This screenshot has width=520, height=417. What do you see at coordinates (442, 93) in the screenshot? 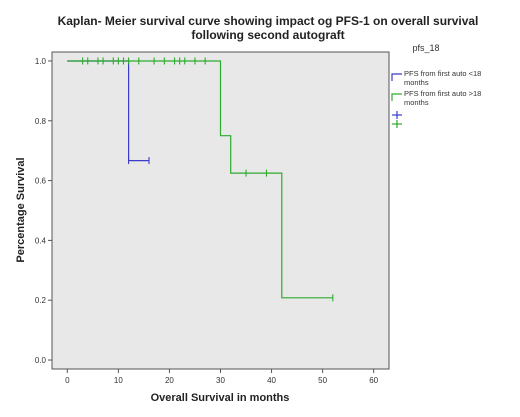
I see `legend-label-gt18-line1: PFS from first auto >18` at bounding box center [442, 93].